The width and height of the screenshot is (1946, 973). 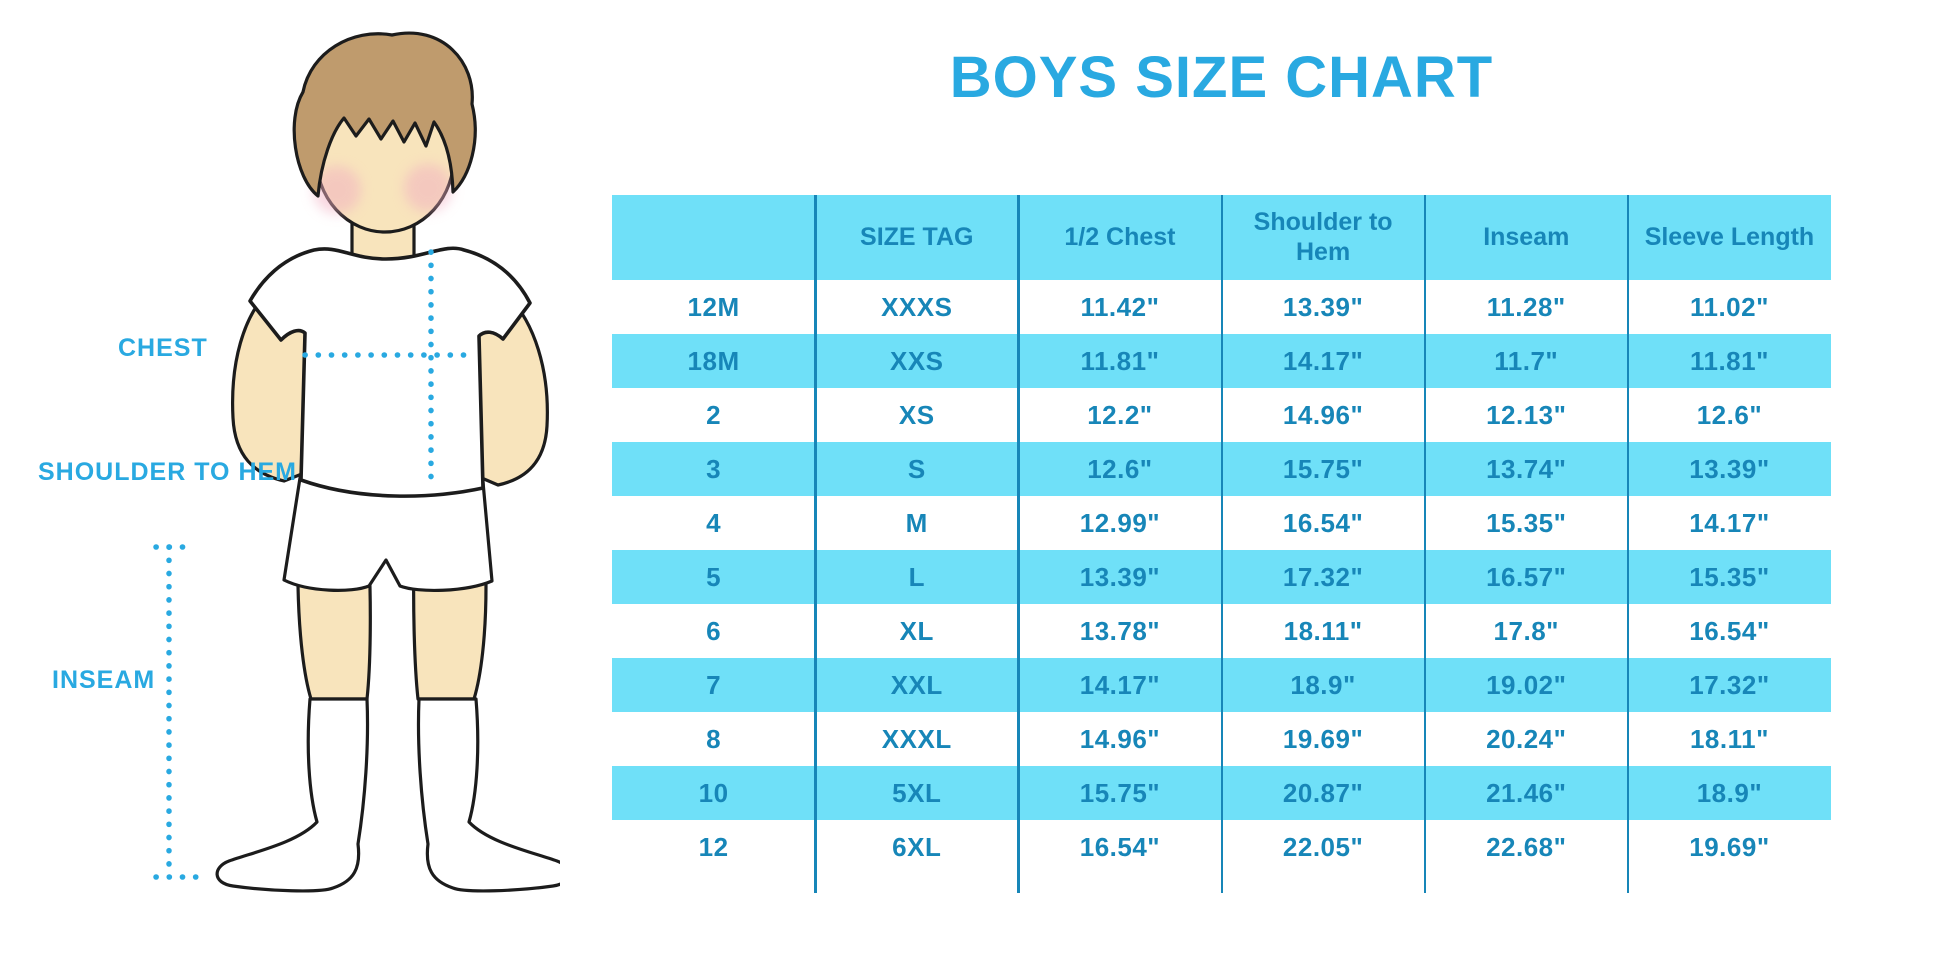 What do you see at coordinates (1120, 468) in the screenshot?
I see `half-chest-cell: 12.6"` at bounding box center [1120, 468].